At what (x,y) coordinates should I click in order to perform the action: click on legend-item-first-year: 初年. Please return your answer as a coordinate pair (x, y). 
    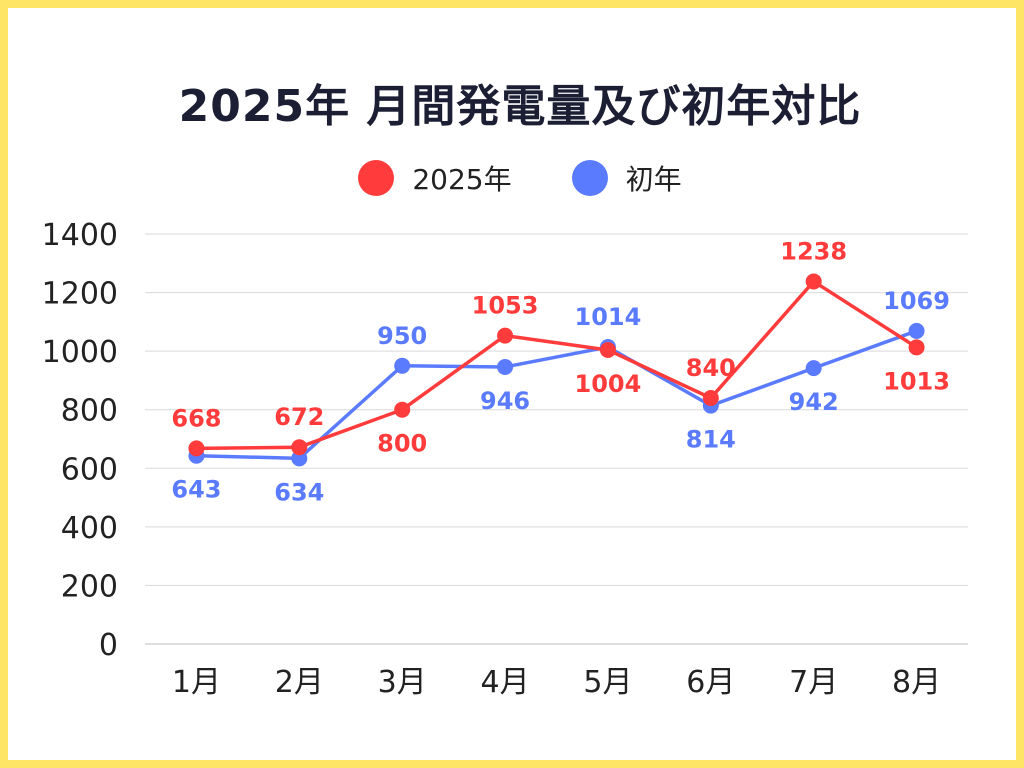
    Looking at the image, I should click on (626, 178).